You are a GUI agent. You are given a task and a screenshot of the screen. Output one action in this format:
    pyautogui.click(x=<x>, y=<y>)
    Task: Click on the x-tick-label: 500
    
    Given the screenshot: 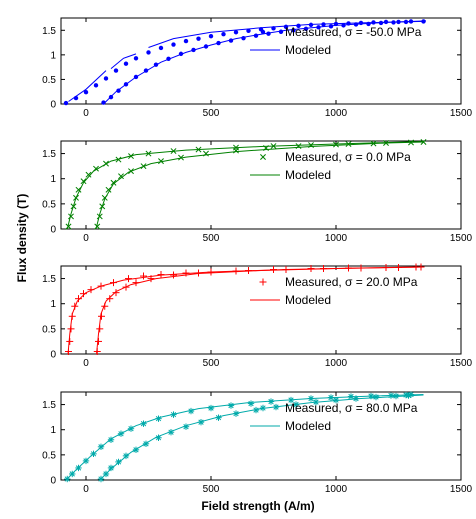 What is the action you would take?
    pyautogui.click(x=211, y=238)
    